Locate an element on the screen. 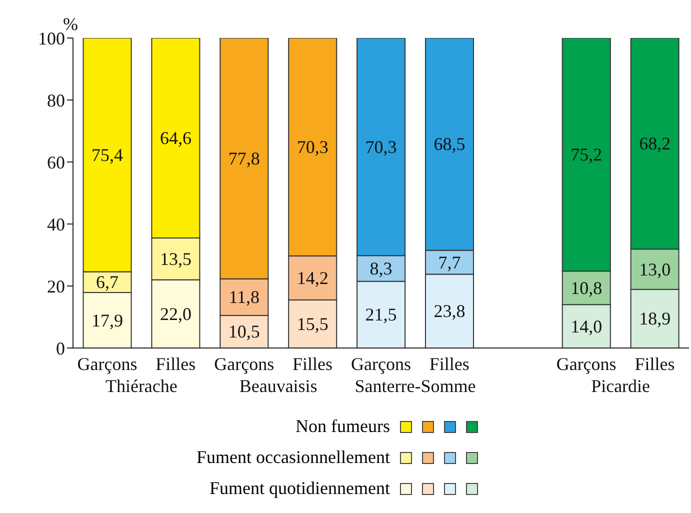 Image resolution: width=691 pixels, height=513 pixels. y-axis-title: % is located at coordinates (70, 24).